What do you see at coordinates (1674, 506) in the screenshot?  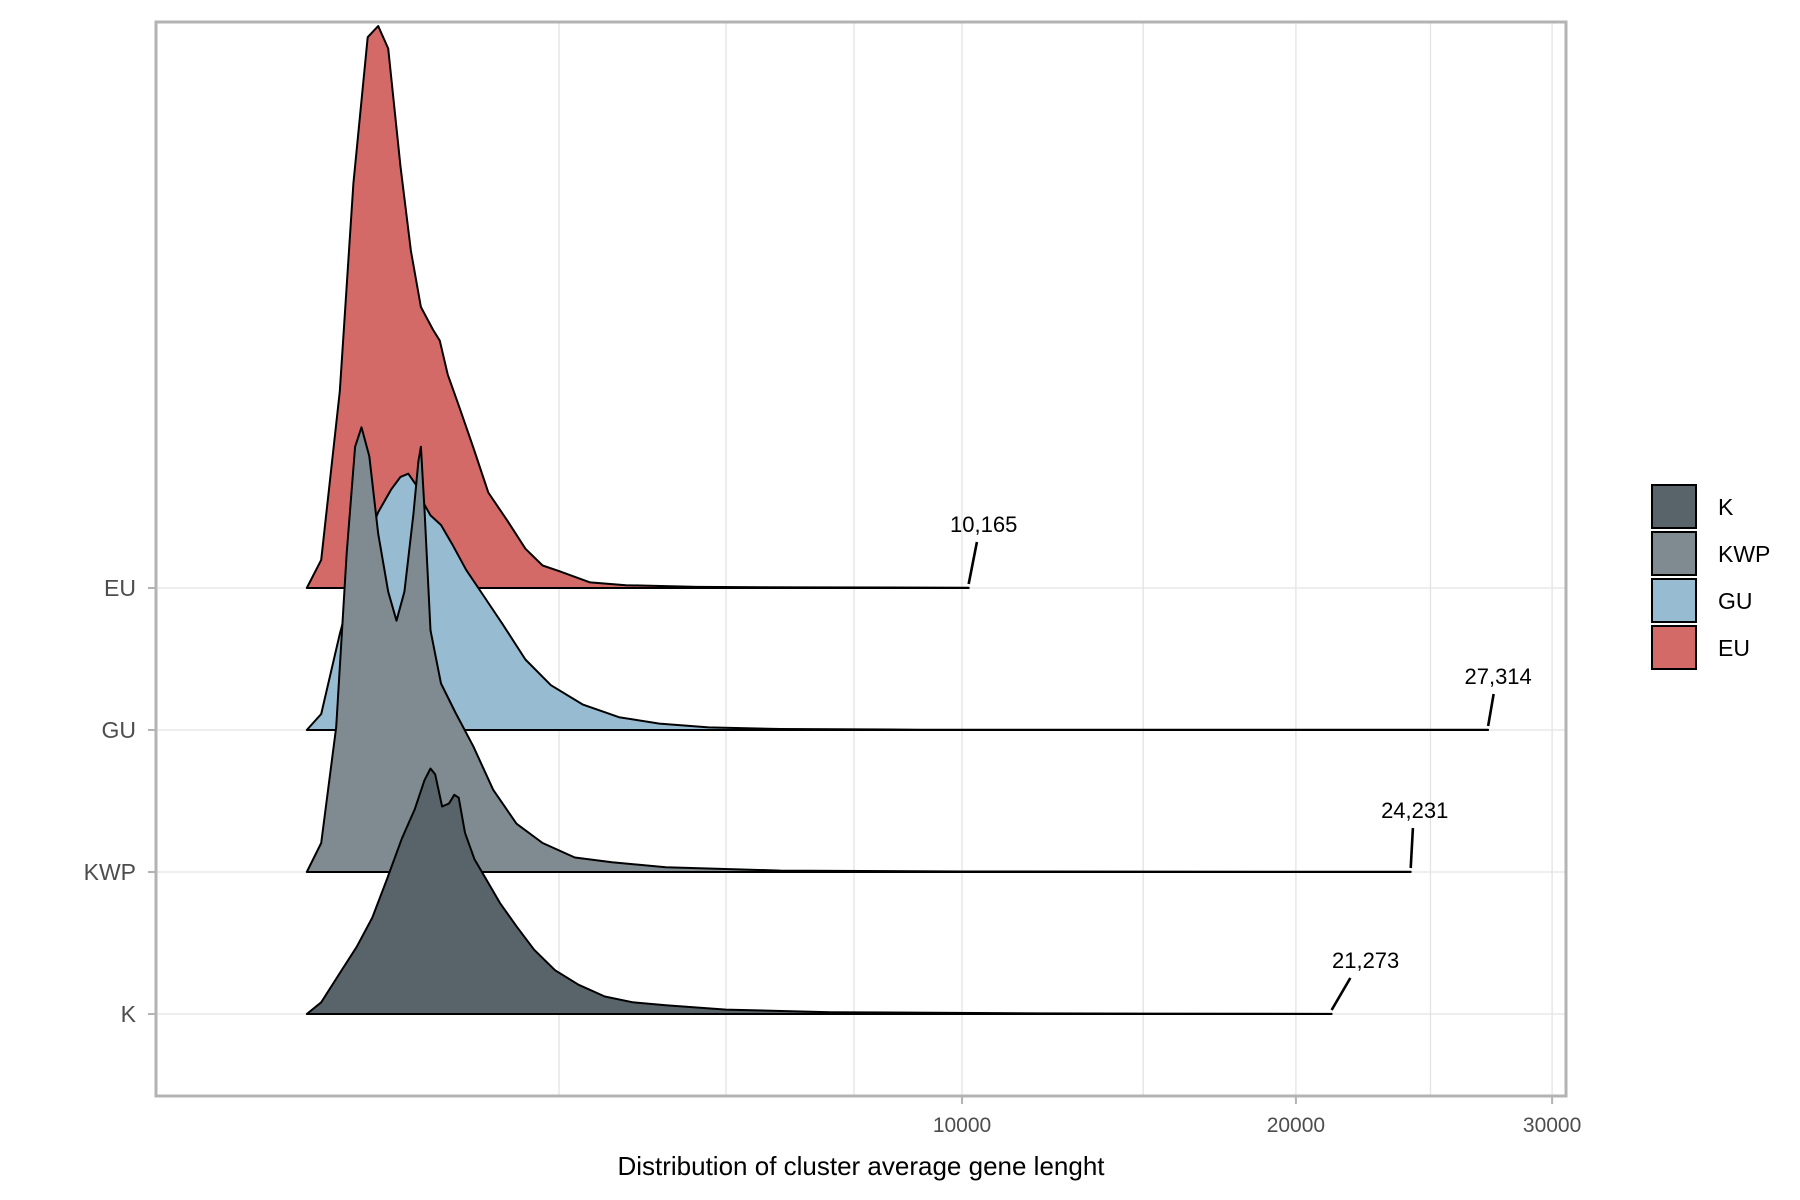 I see `legend-swatch-k` at bounding box center [1674, 506].